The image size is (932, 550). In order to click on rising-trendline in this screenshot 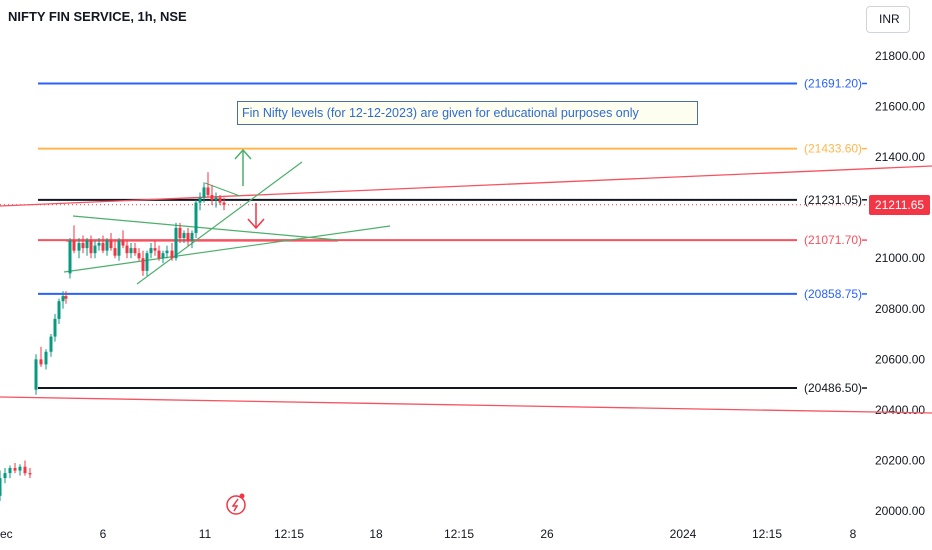, I will do `click(219, 223)`.